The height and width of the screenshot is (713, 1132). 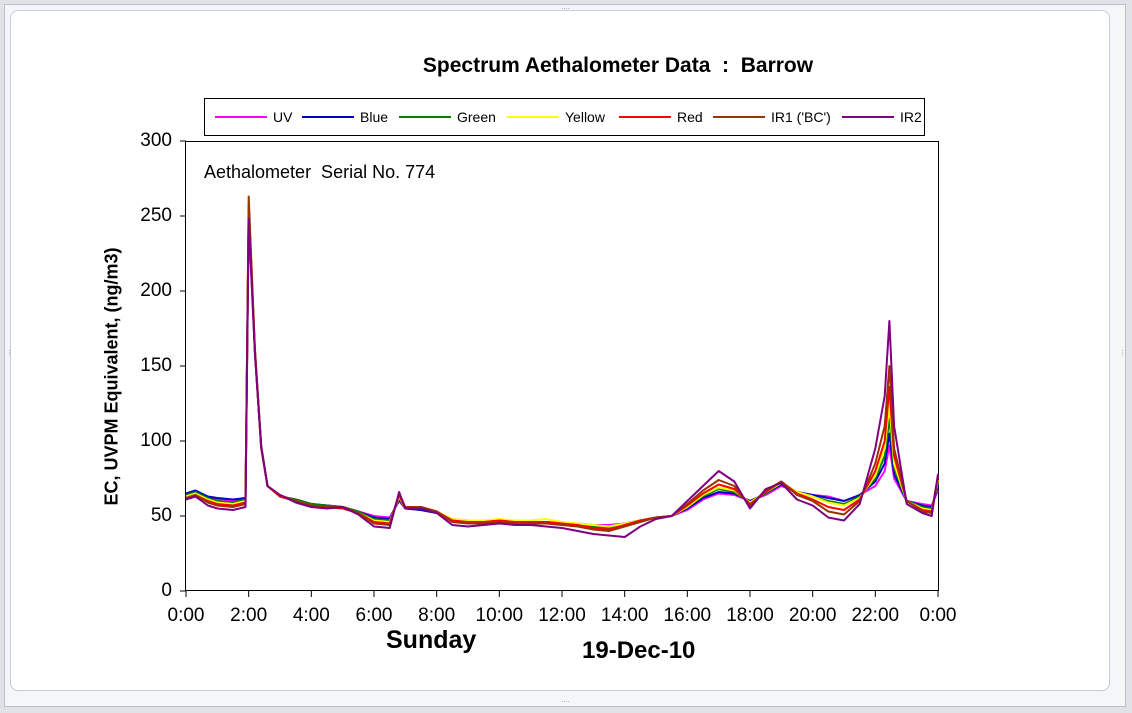 What do you see at coordinates (868, 117) in the screenshot?
I see `legend-swatch-ir2` at bounding box center [868, 117].